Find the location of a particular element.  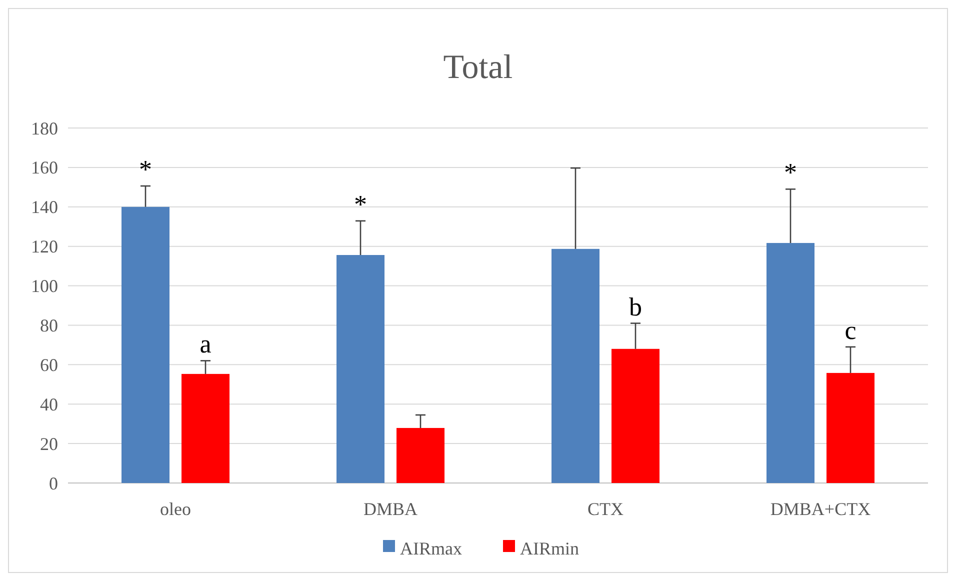

chart-title: Total is located at coordinates (478, 67).